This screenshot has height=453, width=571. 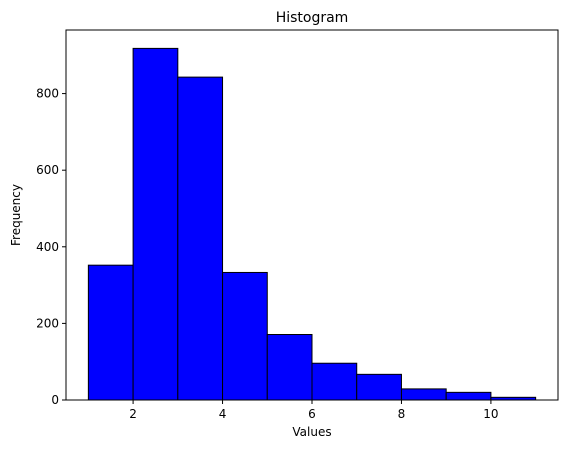 I want to click on y-tick-label: 400, so click(x=47, y=247).